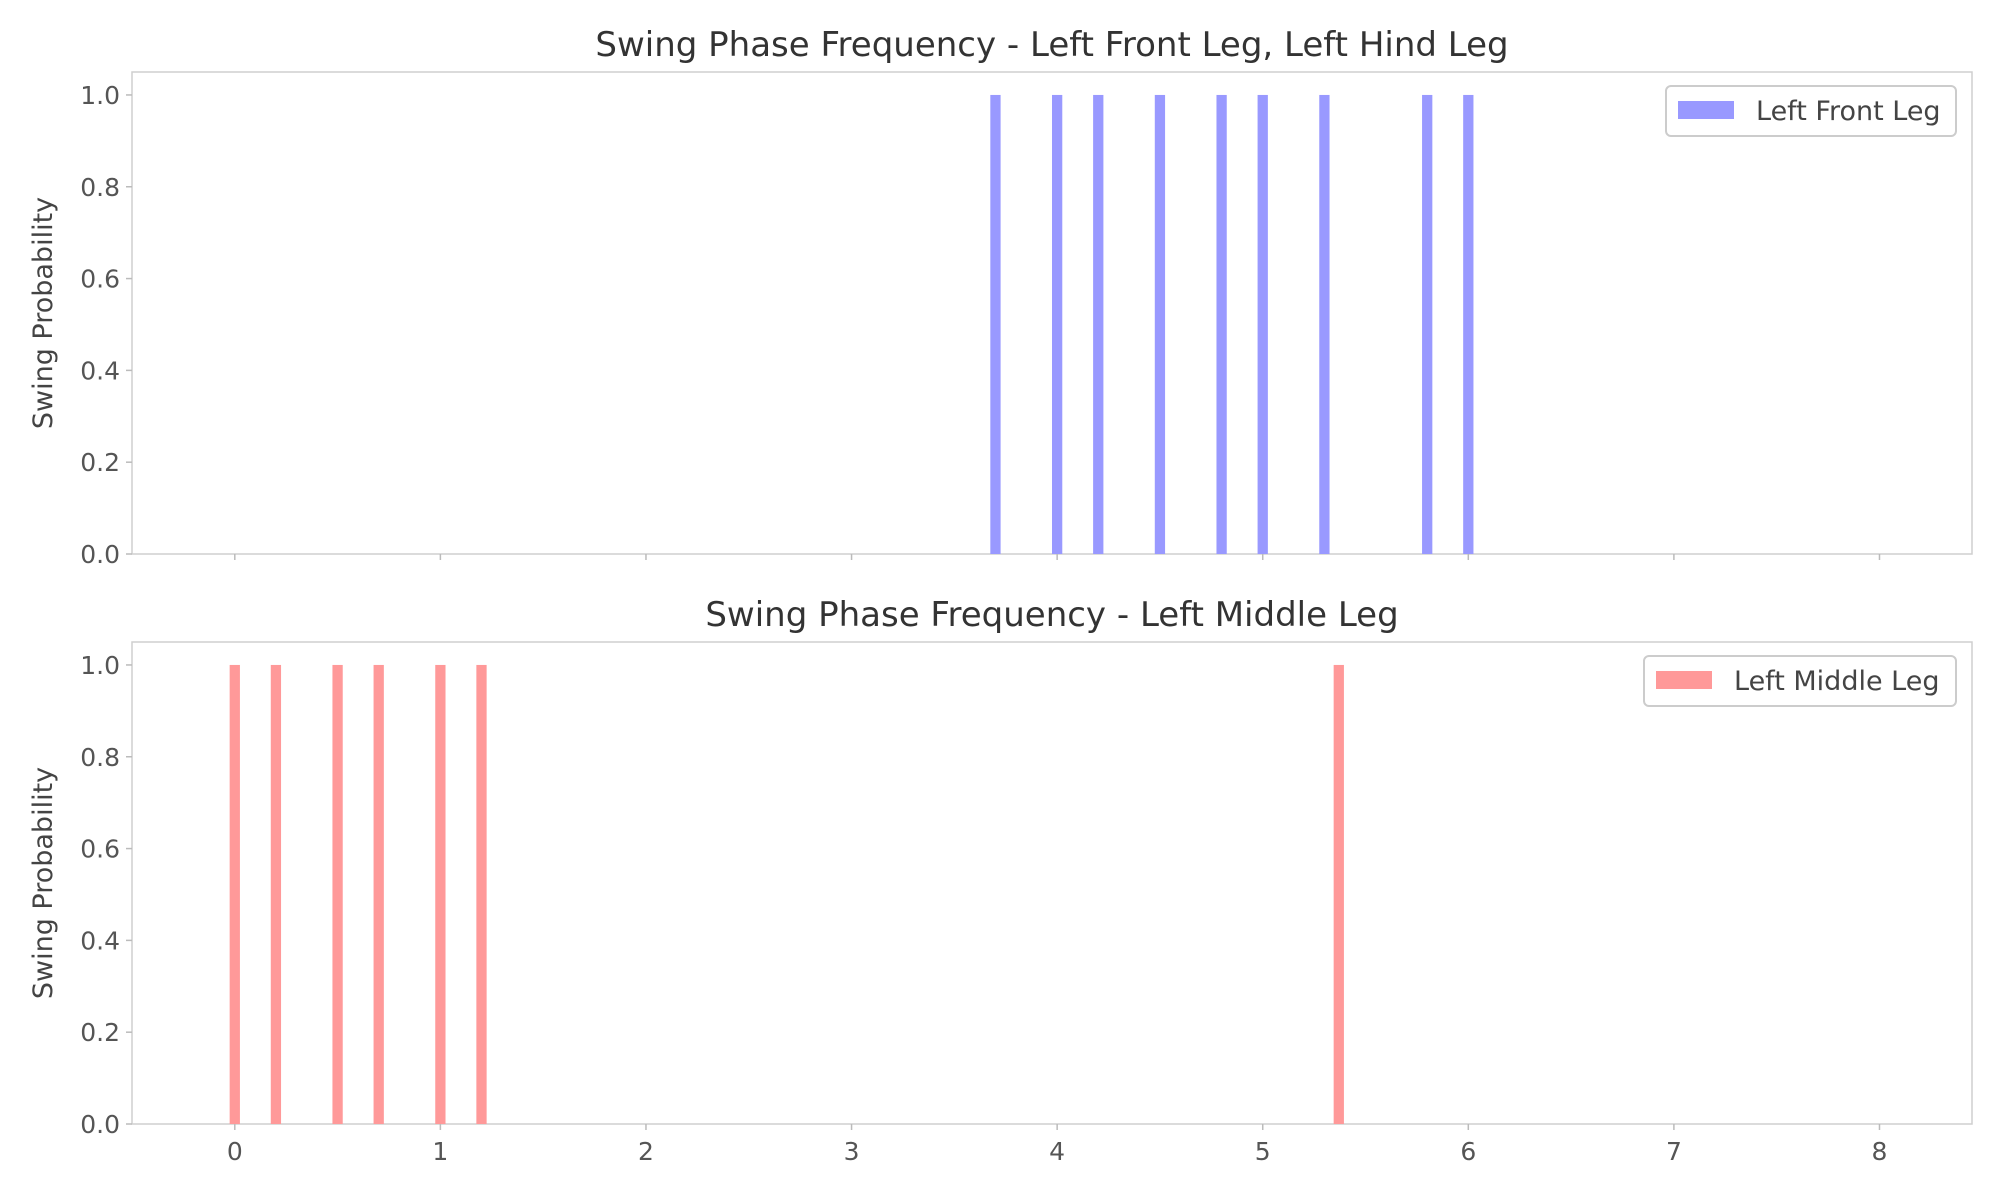  Describe the element at coordinates (440, 1151) in the screenshot. I see `x-tick-label: 1` at that location.